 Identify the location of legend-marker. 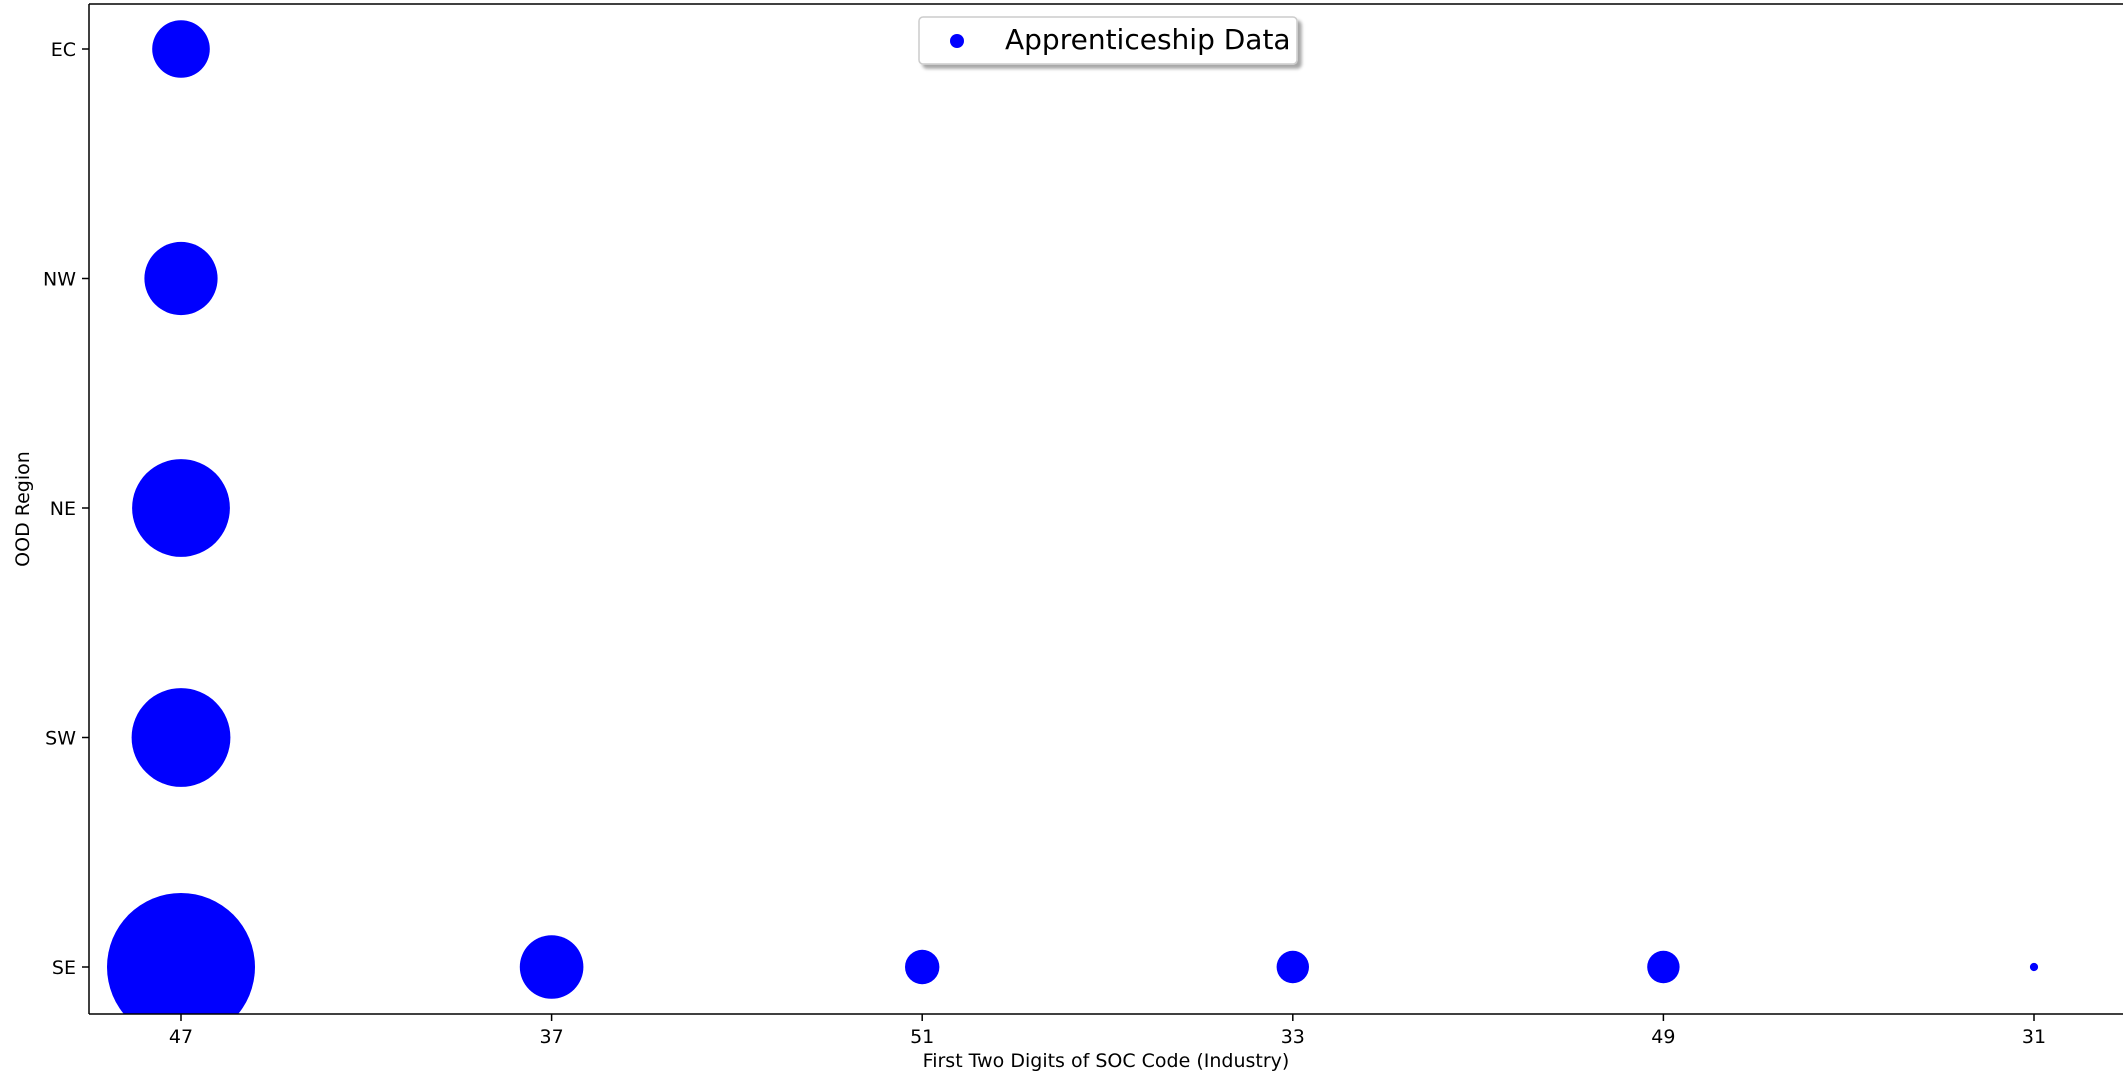
(957, 41).